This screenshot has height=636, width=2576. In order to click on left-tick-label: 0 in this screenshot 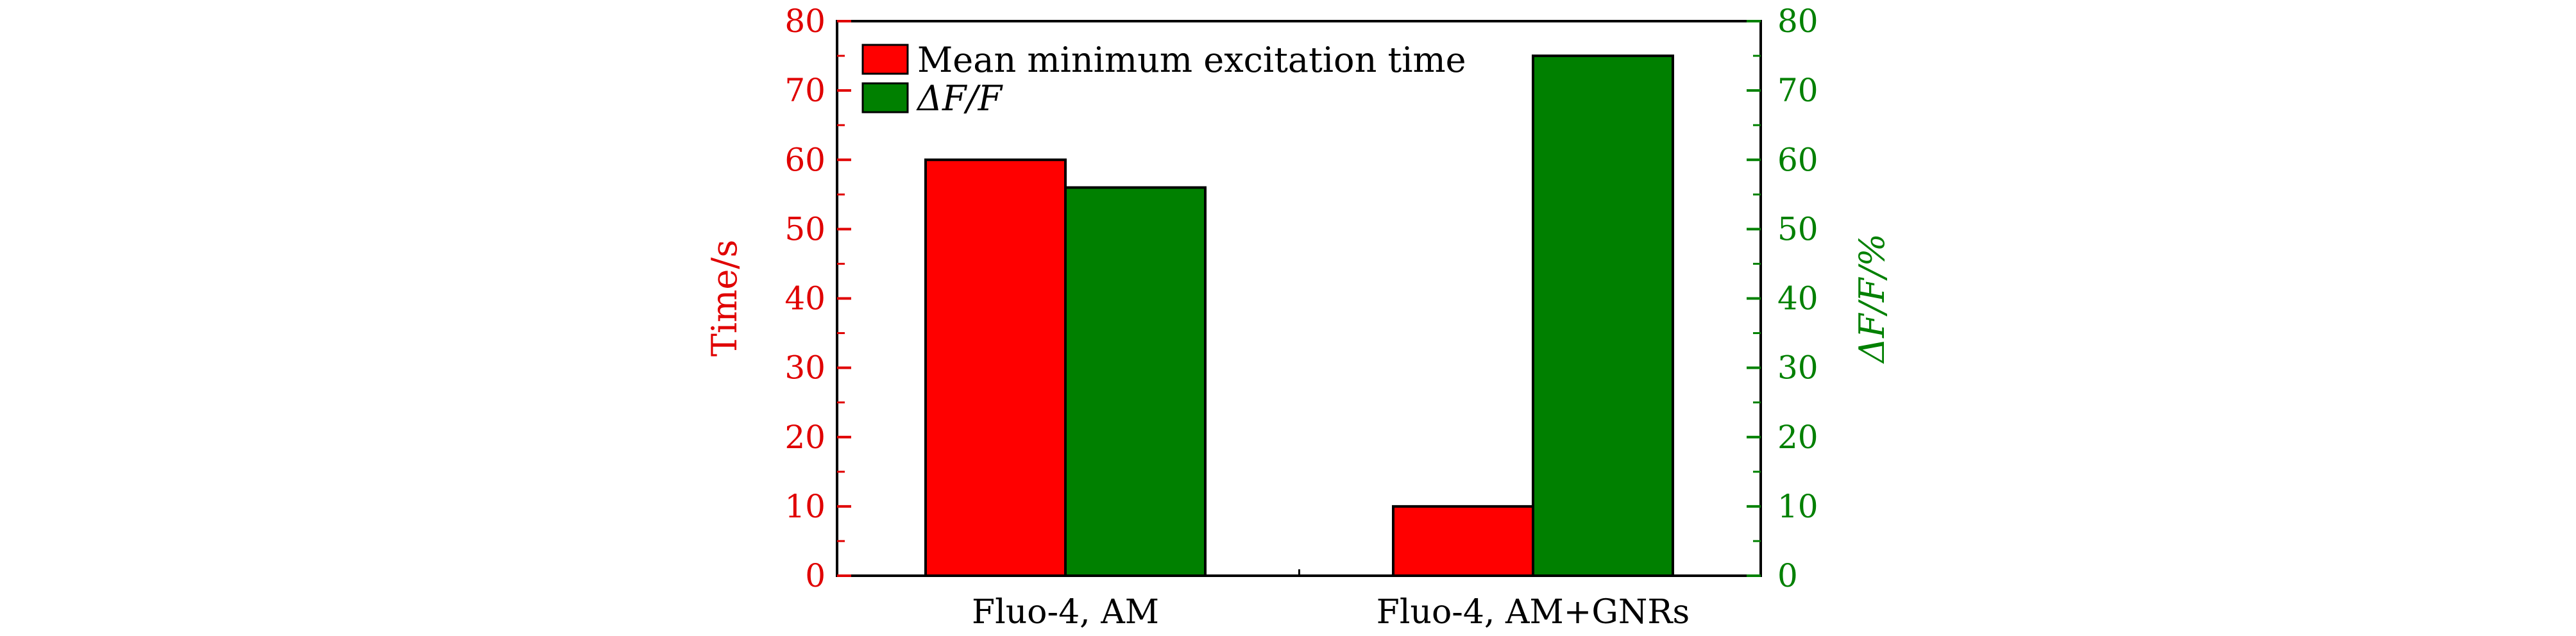, I will do `click(815, 575)`.